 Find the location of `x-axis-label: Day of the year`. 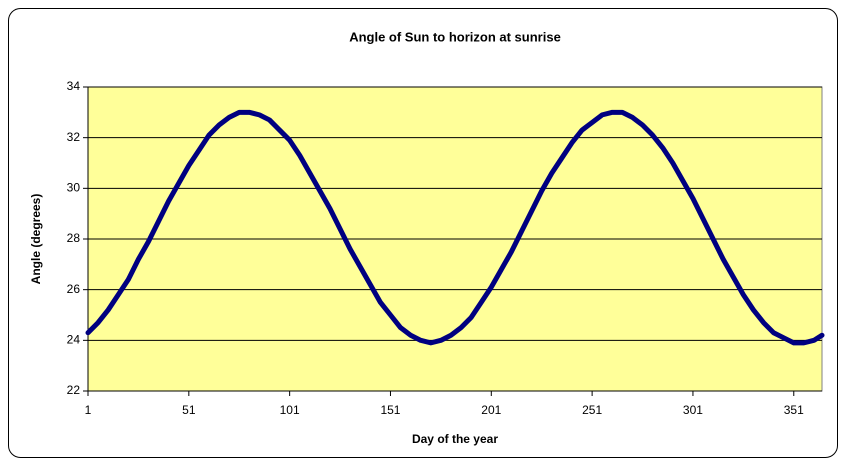

x-axis-label: Day of the year is located at coordinates (455, 439).